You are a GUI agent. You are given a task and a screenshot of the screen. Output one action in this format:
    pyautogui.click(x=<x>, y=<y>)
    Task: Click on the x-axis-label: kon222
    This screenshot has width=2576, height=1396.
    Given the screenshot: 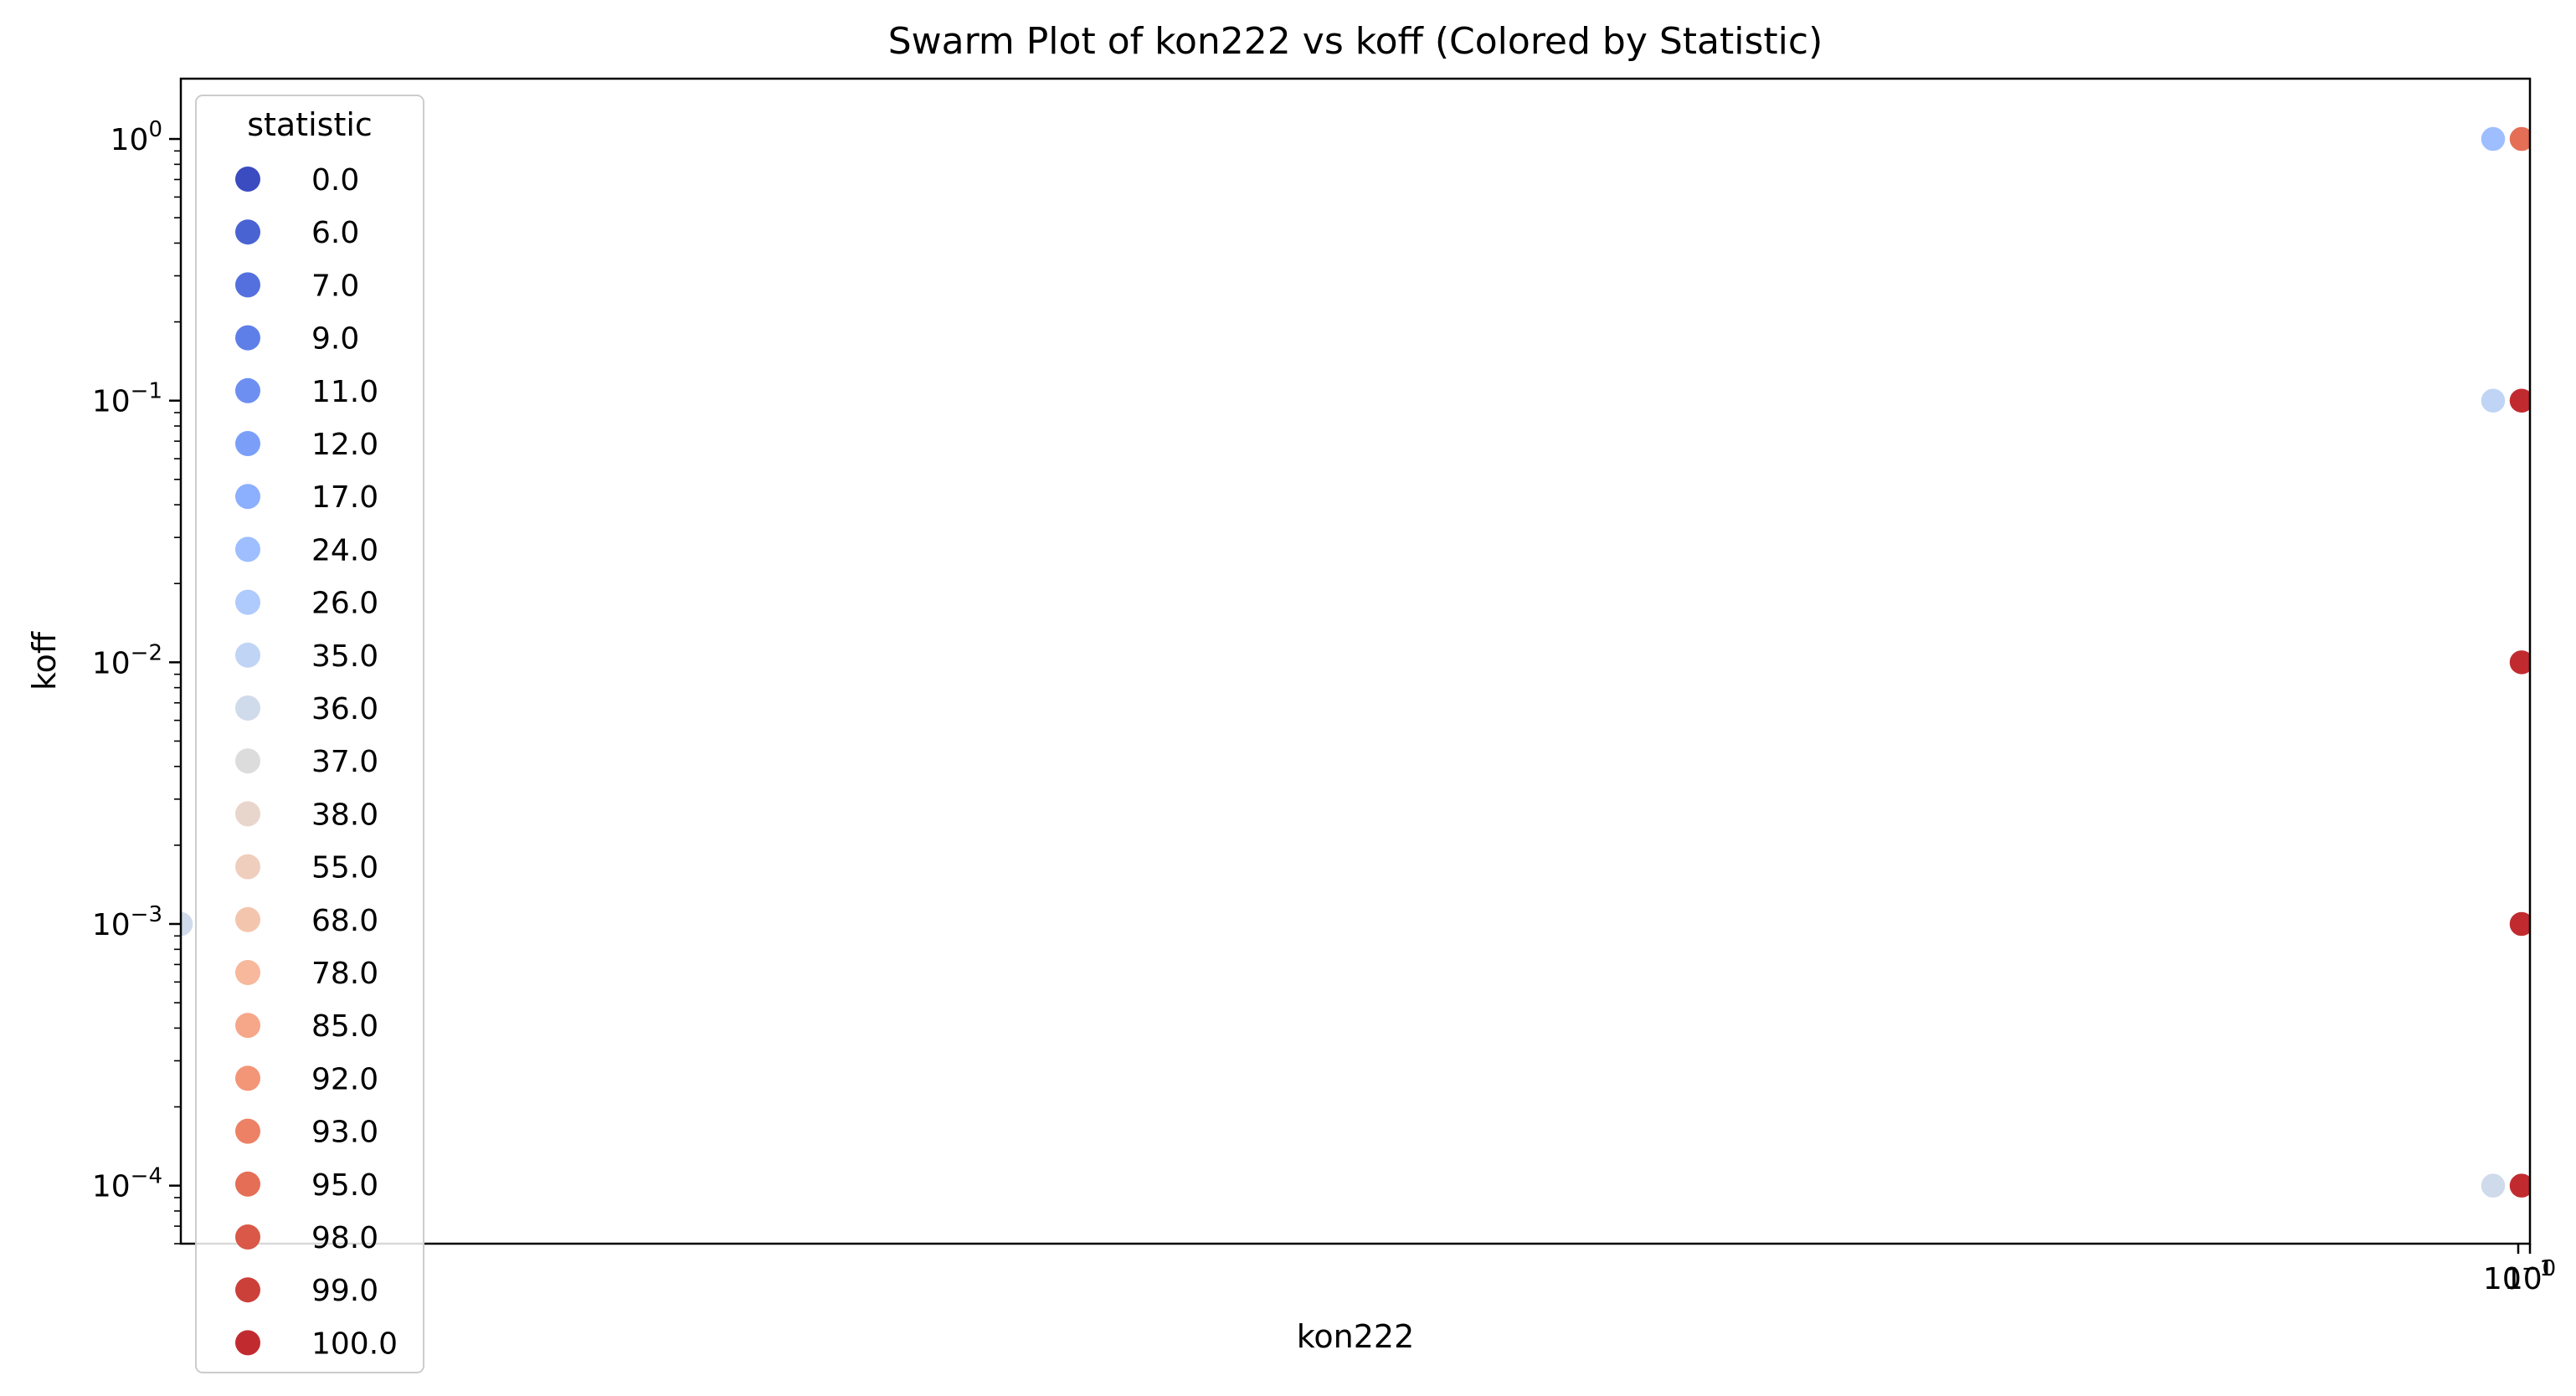 What is the action you would take?
    pyautogui.click(x=1356, y=1337)
    